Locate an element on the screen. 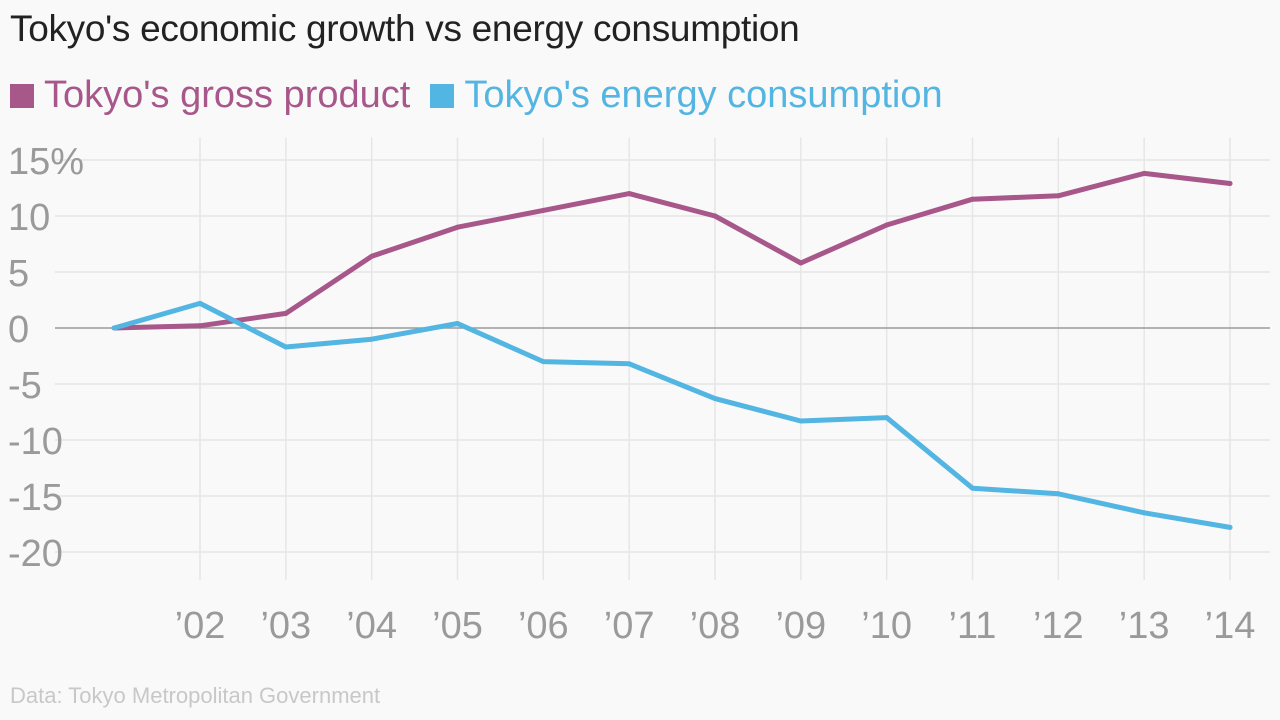 This screenshot has height=720, width=1280. legend-label-gross-product: Tokyo's gross product is located at coordinates (227, 95).